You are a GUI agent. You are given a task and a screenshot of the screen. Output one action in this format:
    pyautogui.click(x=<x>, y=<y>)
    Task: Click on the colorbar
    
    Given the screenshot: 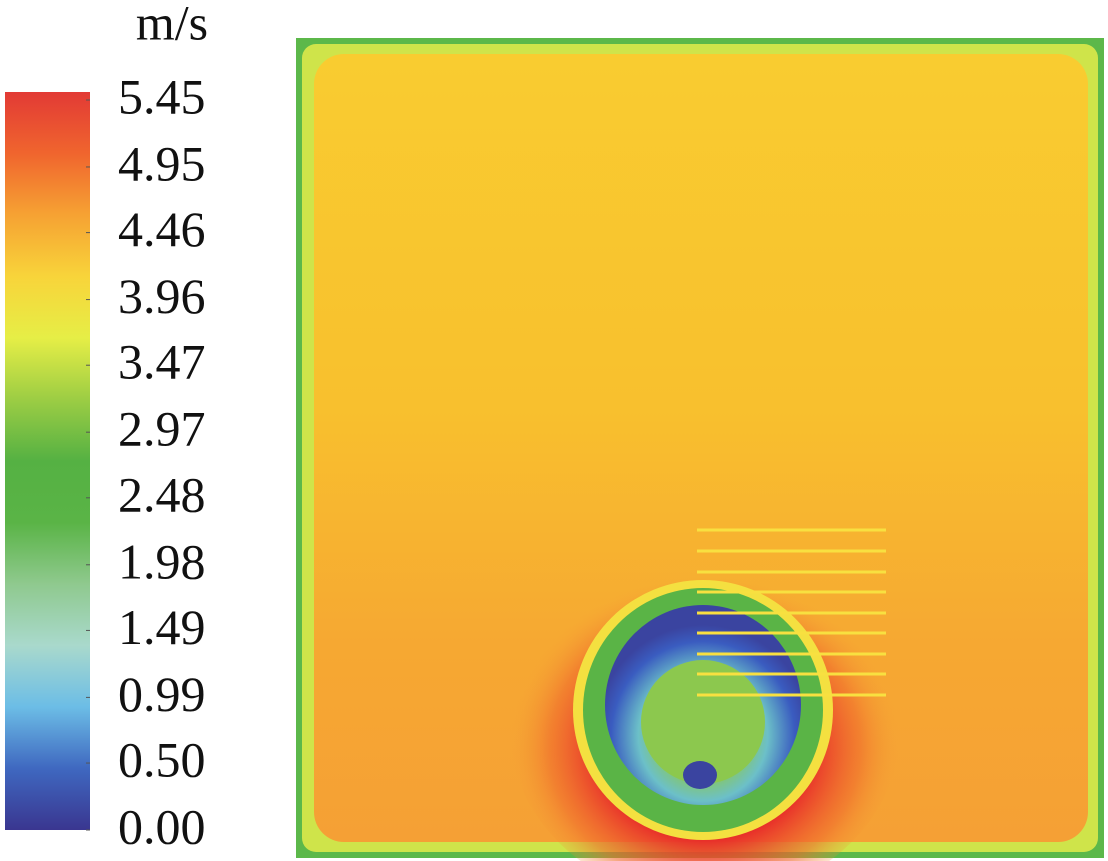 What is the action you would take?
    pyautogui.click(x=47, y=461)
    